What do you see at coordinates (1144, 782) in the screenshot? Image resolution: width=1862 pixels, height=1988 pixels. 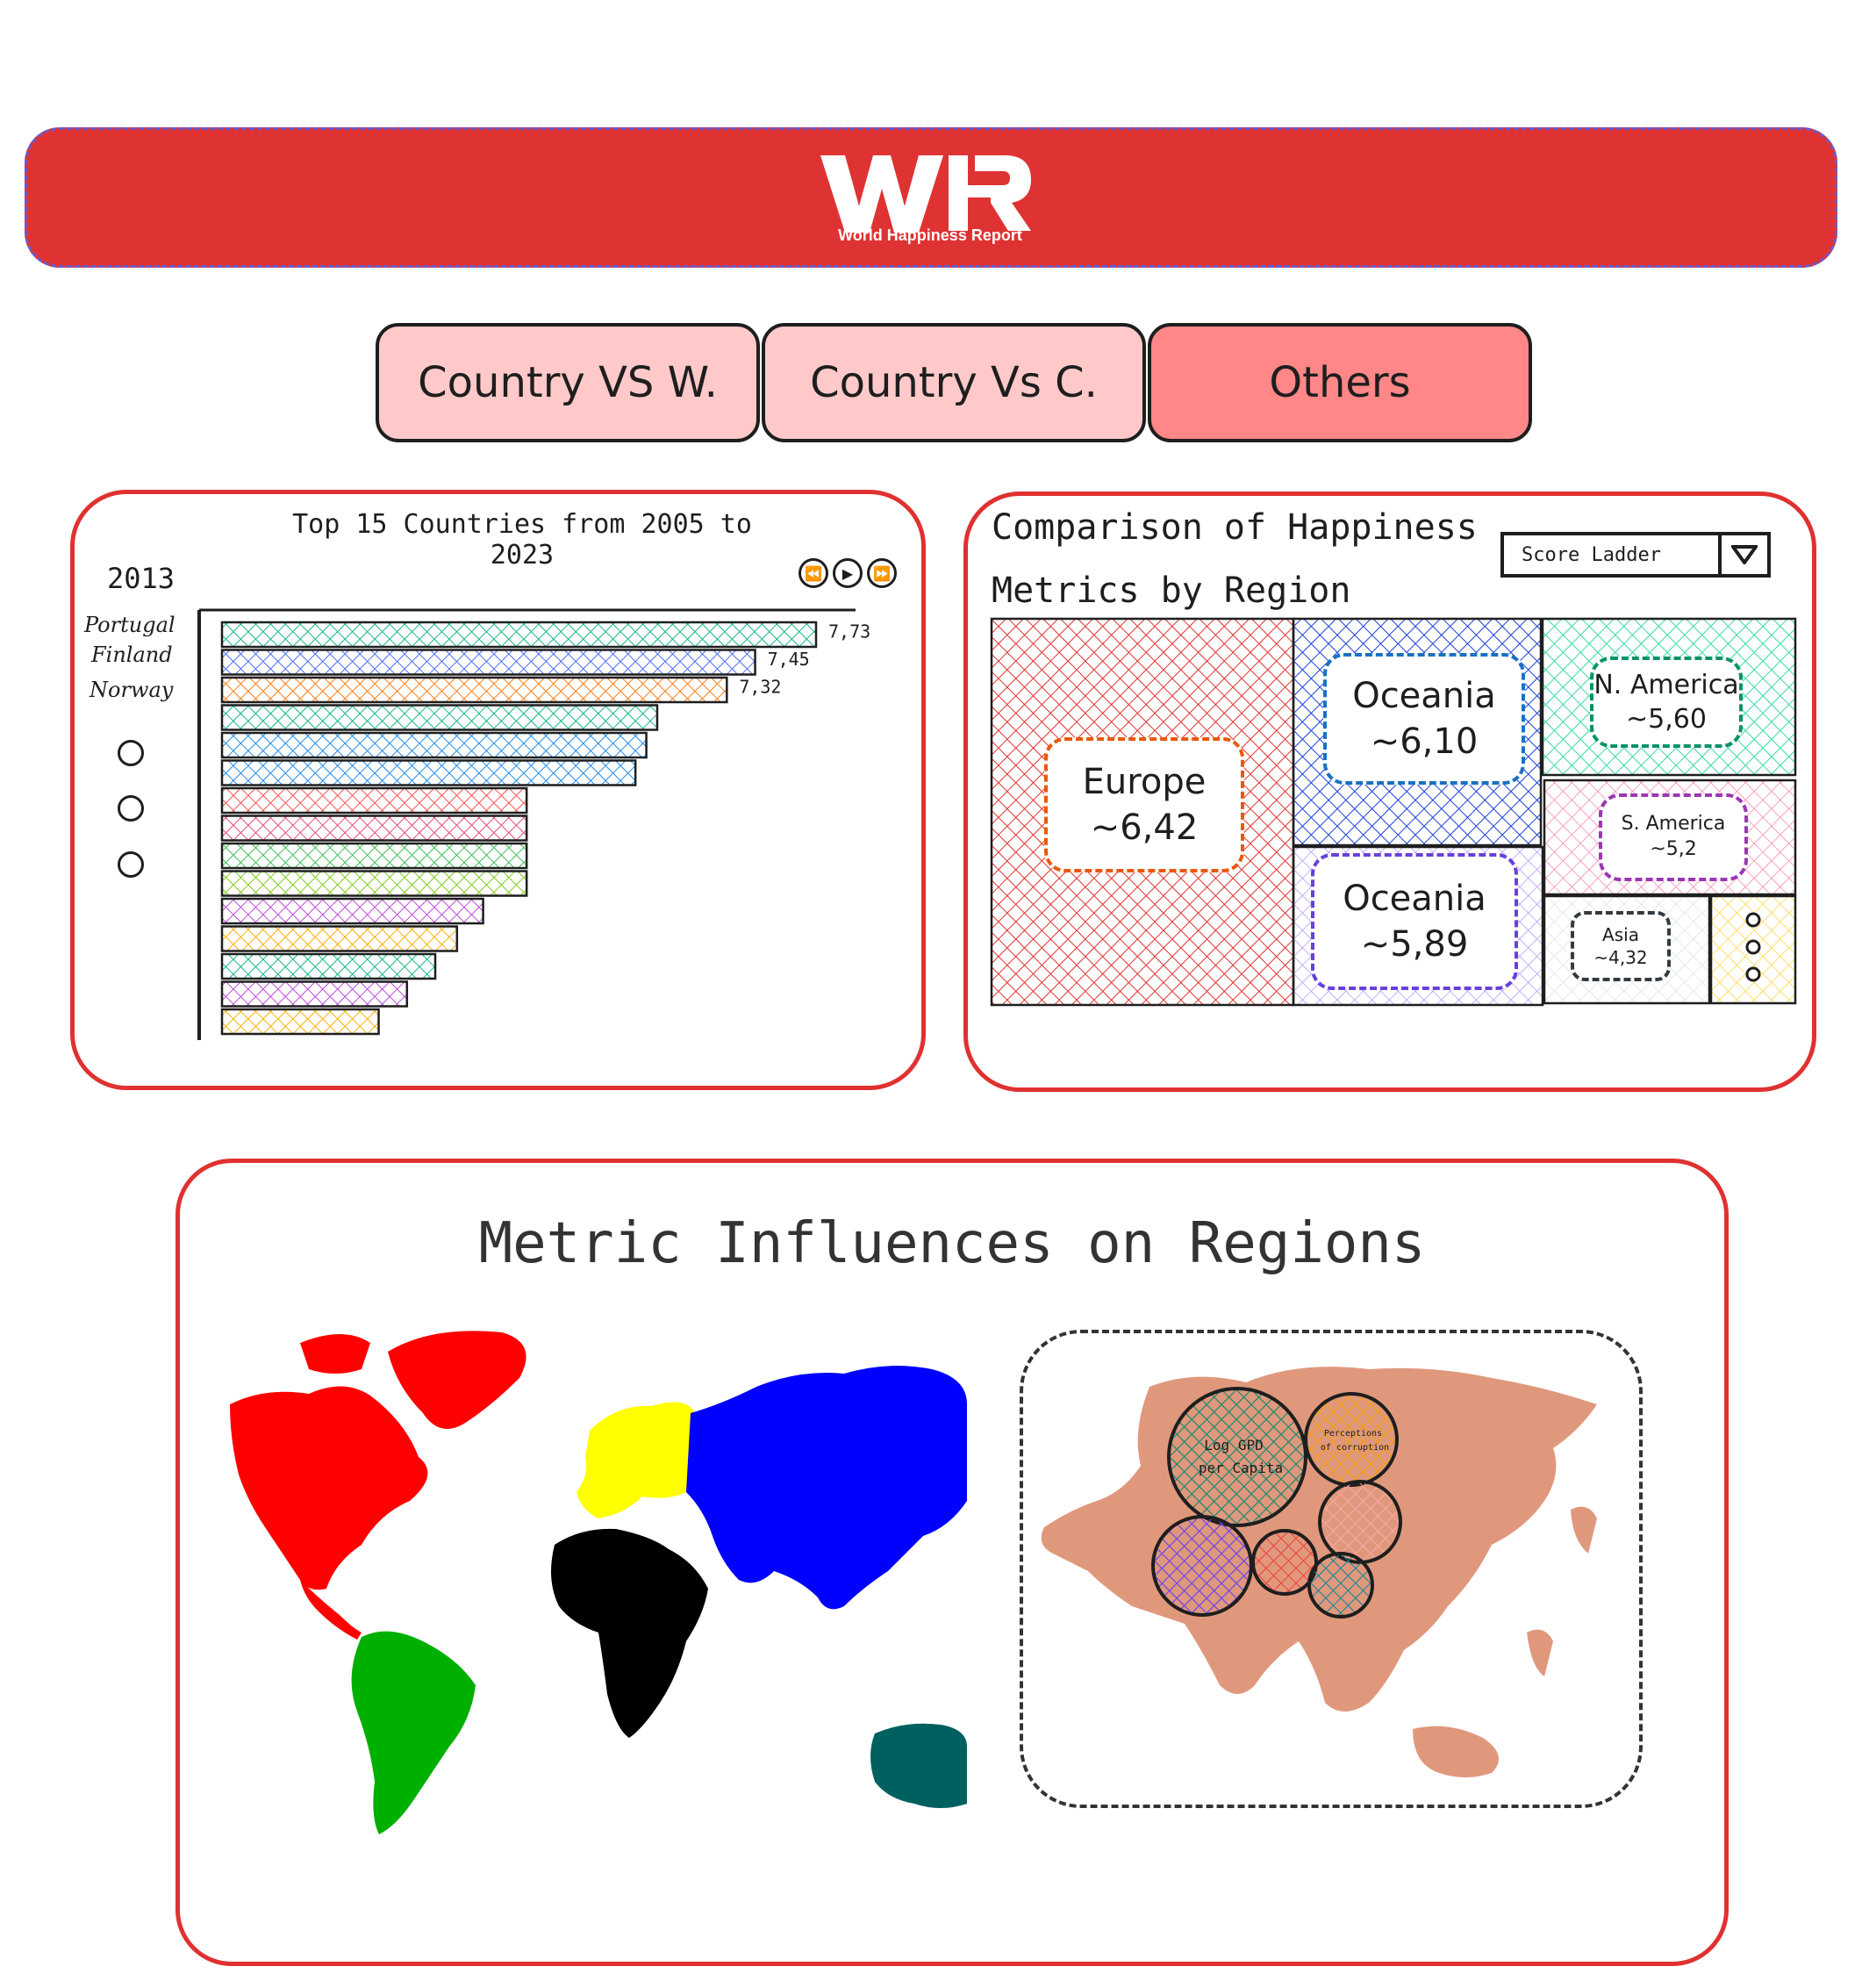 I see `europe-name: Europe` at bounding box center [1144, 782].